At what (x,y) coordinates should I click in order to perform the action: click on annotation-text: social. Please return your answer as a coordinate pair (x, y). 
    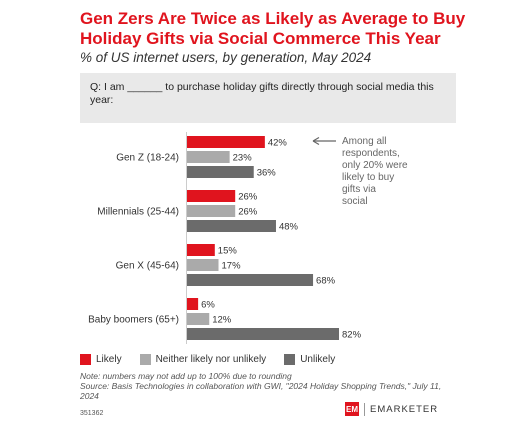
    Looking at the image, I should click on (355, 201).